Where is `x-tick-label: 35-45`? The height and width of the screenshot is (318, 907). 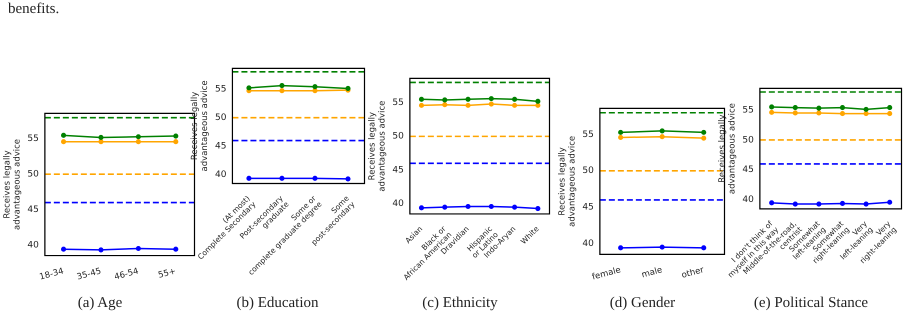
x-tick-label: 35-45 is located at coordinates (89, 274).